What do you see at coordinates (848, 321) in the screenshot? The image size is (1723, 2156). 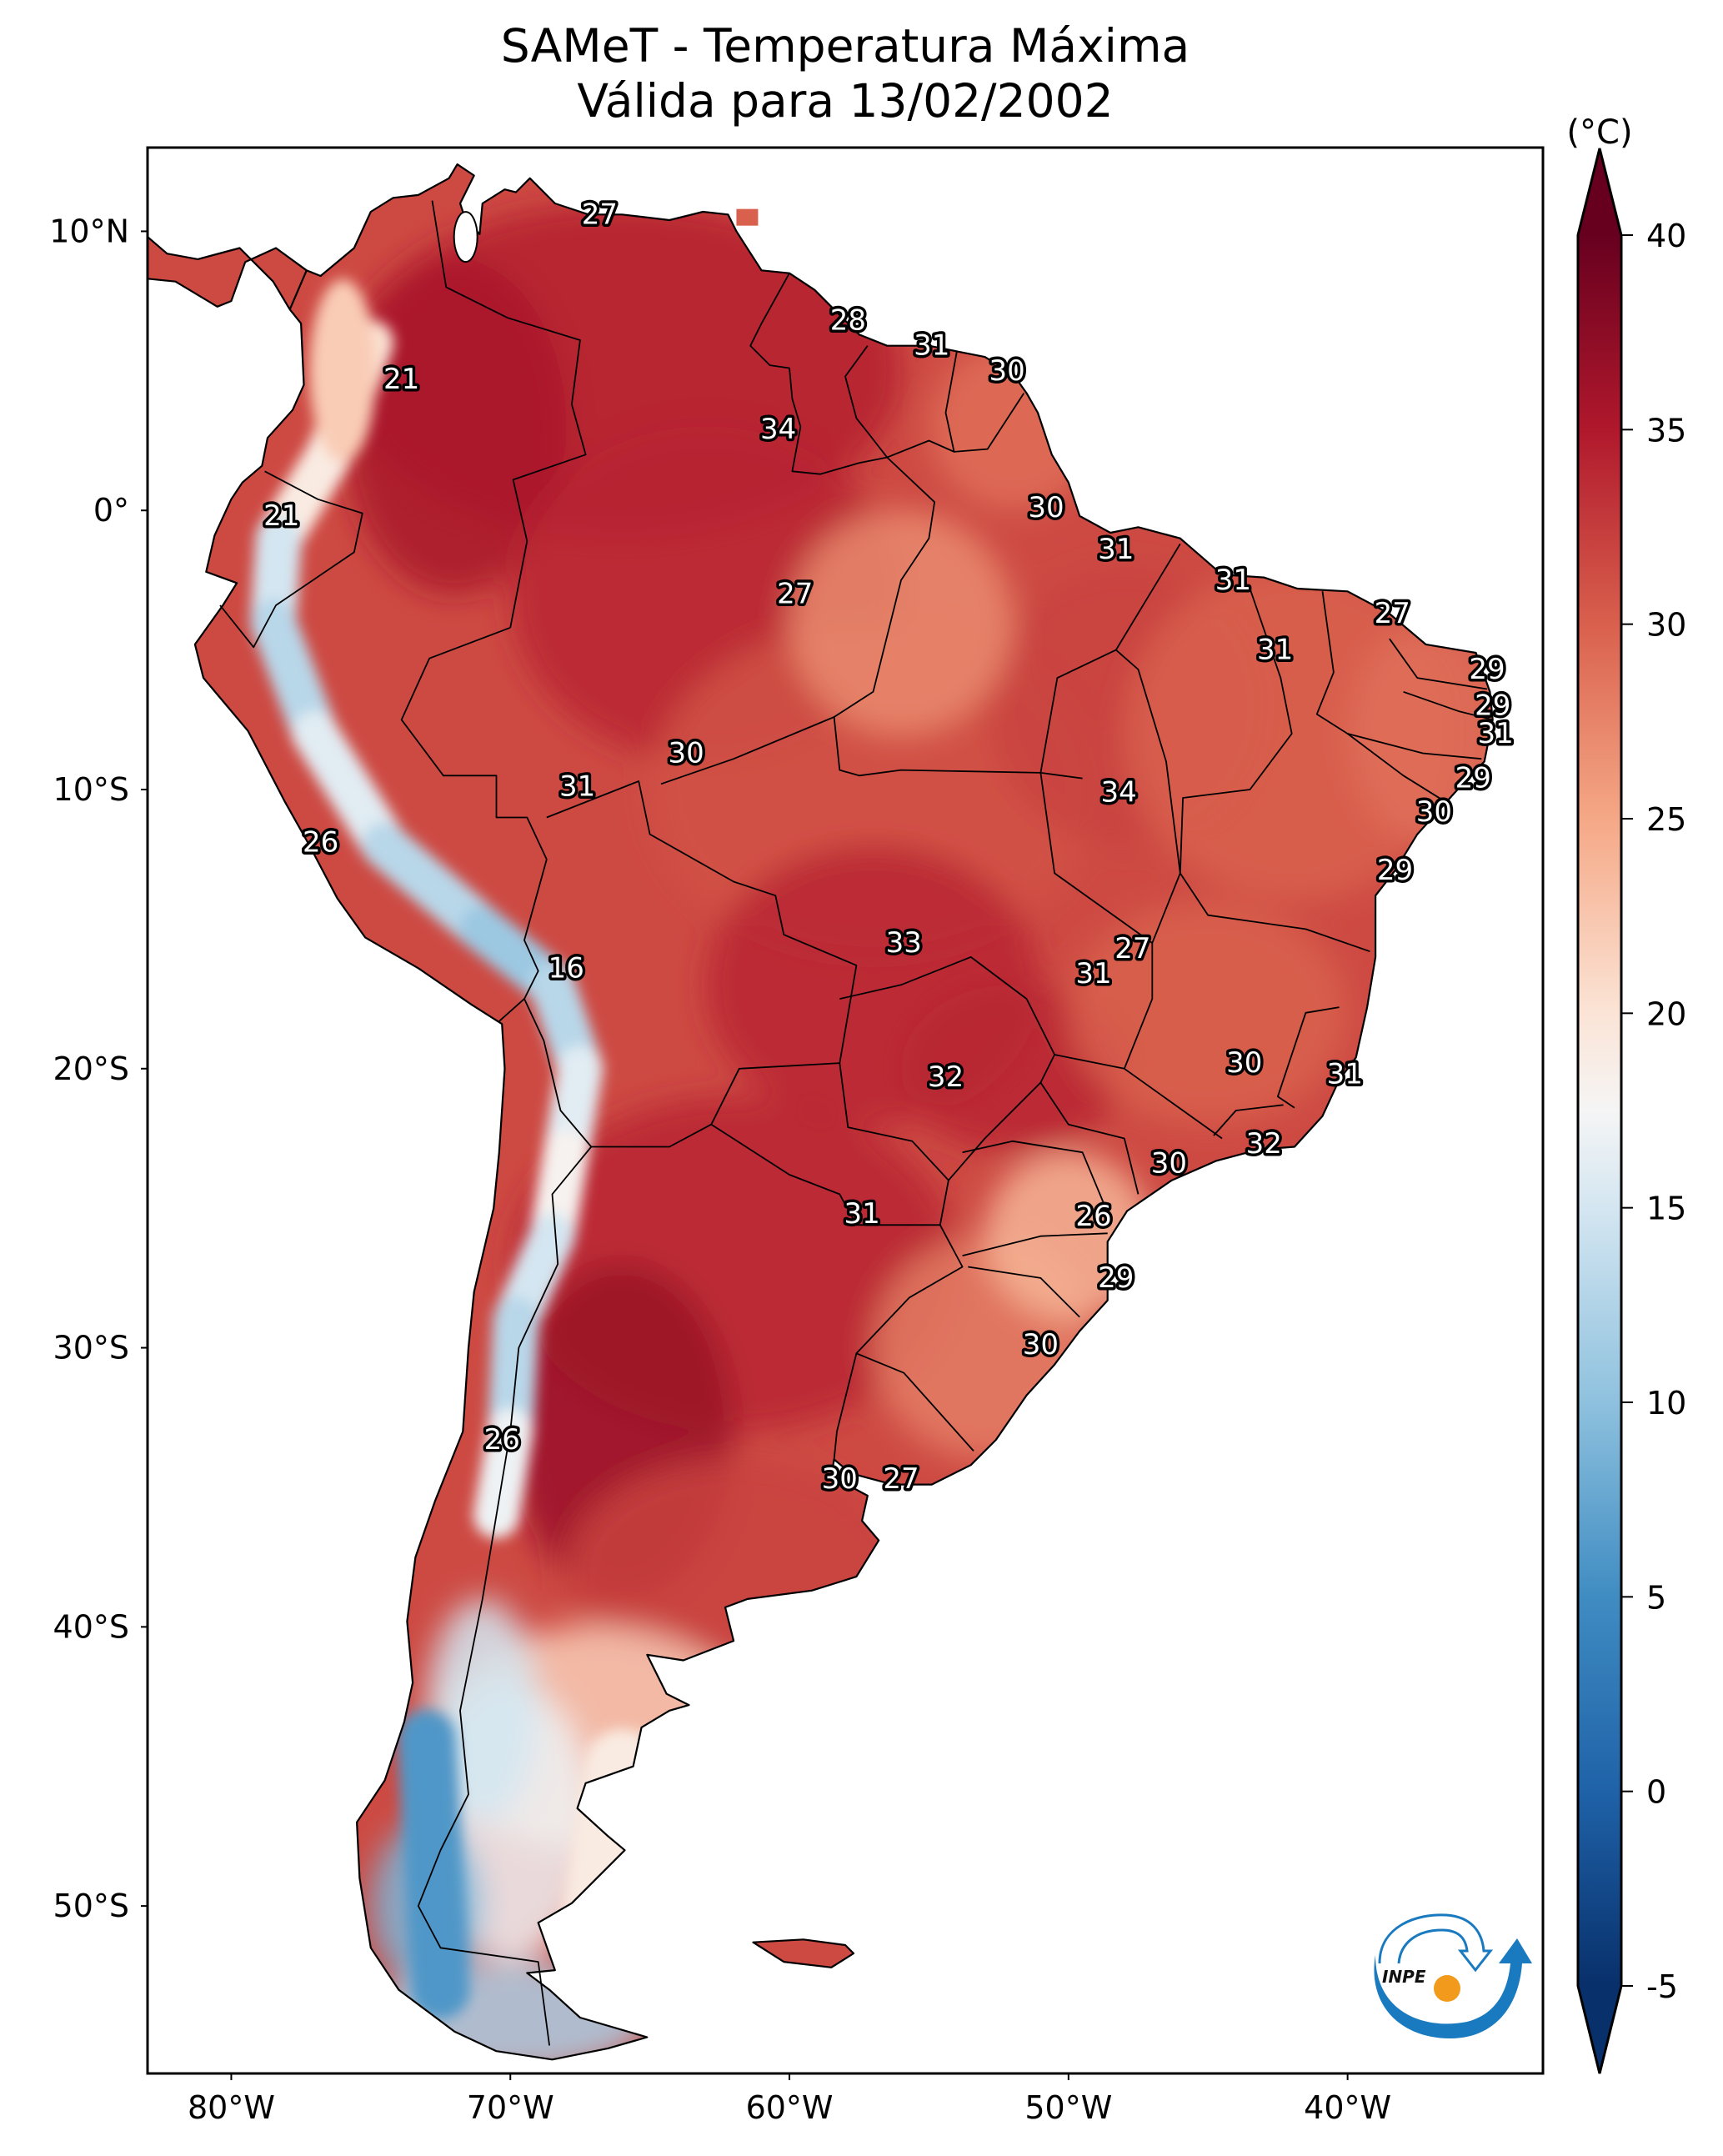 I see `temperature-value-label: 28` at bounding box center [848, 321].